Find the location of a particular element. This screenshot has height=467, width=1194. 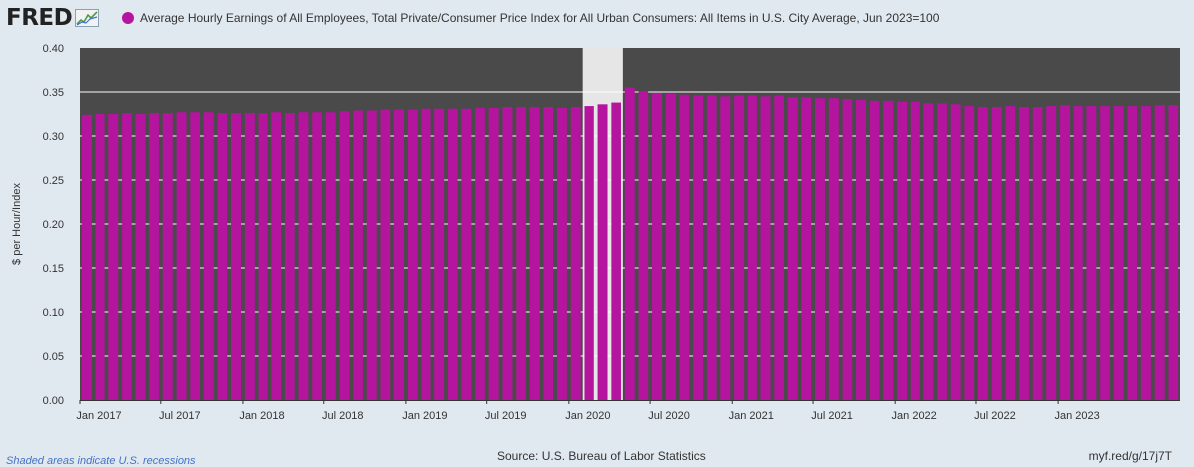

x-tick-label: Jul 2017 is located at coordinates (180, 416).